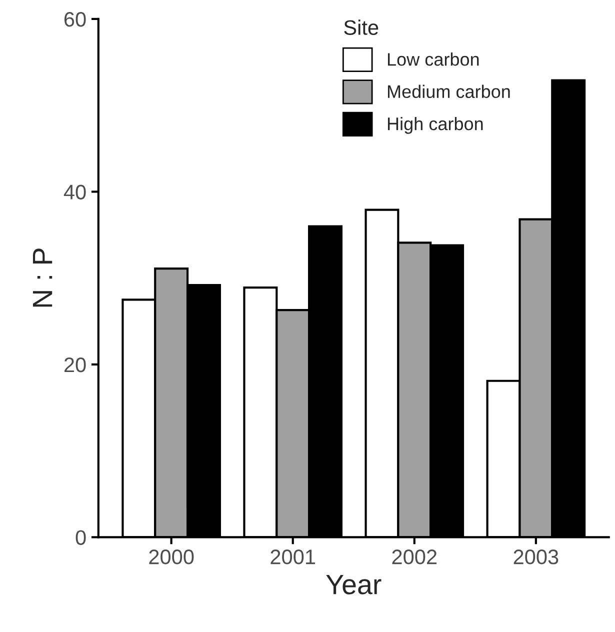 The height and width of the screenshot is (632, 615). I want to click on x-axis-title: Year, so click(354, 584).